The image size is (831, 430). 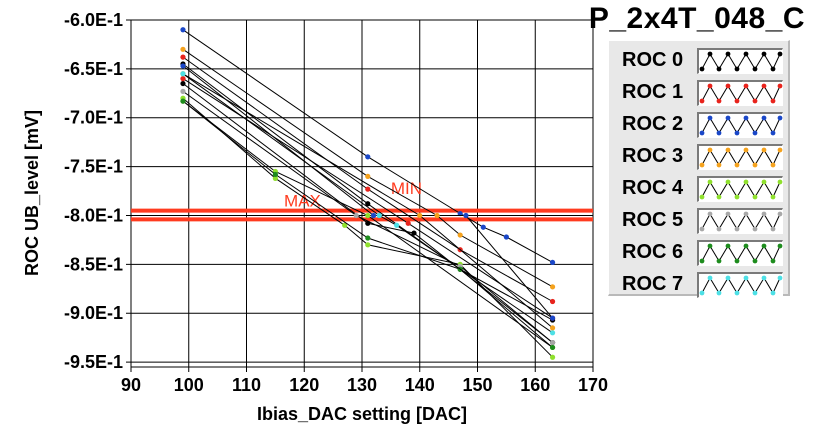 What do you see at coordinates (653, 252) in the screenshot?
I see `legend-label: ROC 6` at bounding box center [653, 252].